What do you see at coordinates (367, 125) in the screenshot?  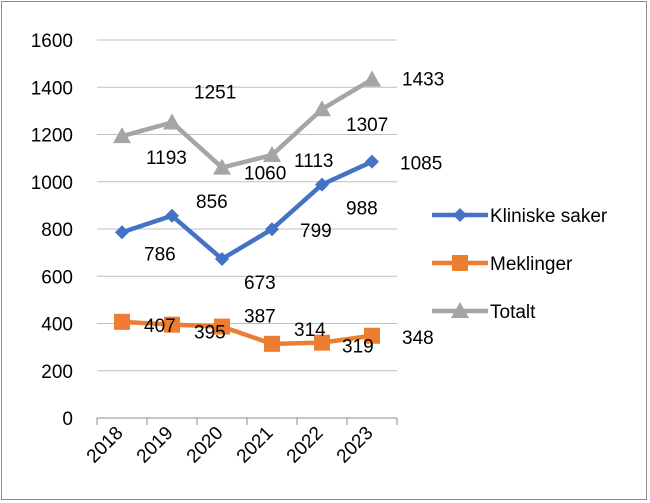 I see `data-label: 1307` at bounding box center [367, 125].